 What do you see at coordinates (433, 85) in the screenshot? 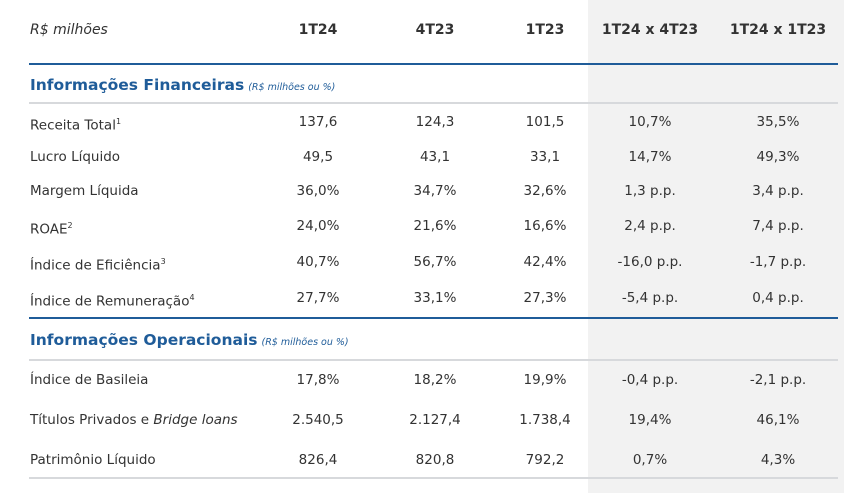
I see `section-title: Informações Financeiras (R$ milhões ou %)` at bounding box center [433, 85].